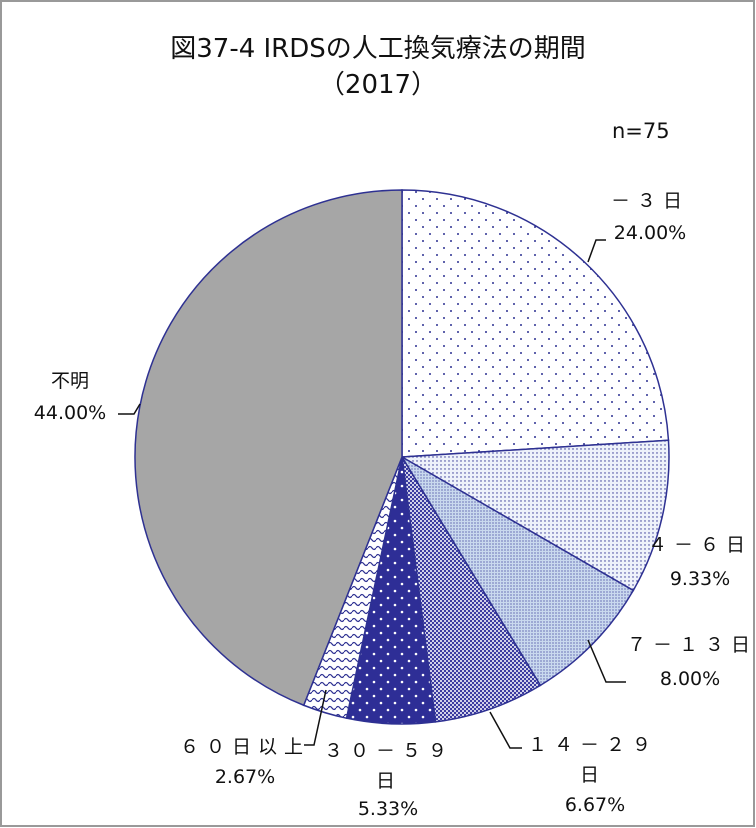 This screenshot has height=828, width=756. Describe the element at coordinates (592, 760) in the screenshot. I see `category-label: １４－２９日` at that location.